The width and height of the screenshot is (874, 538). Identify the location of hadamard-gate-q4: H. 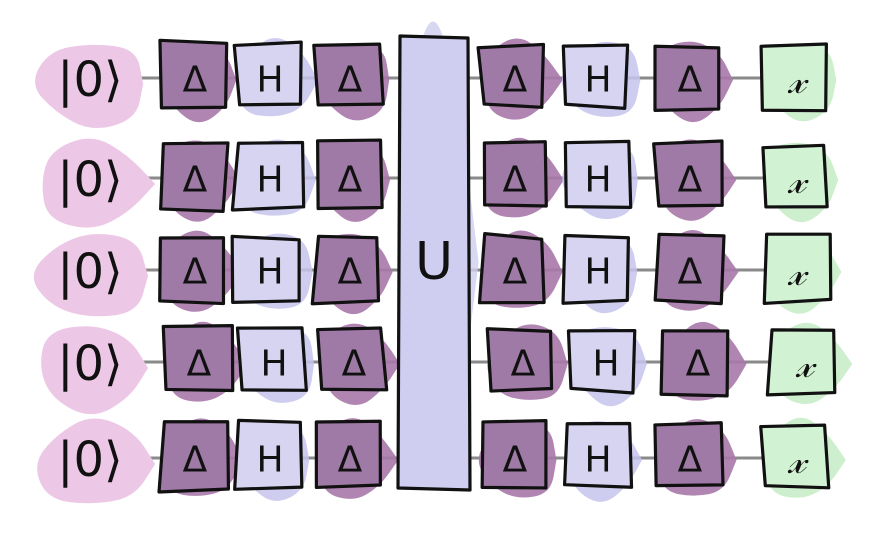
(271, 359).